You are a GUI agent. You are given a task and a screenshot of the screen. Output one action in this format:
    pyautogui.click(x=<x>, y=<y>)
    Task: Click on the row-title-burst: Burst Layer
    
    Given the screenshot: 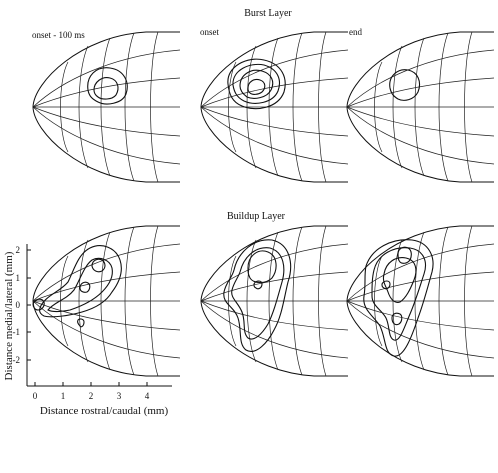 What is the action you would take?
    pyautogui.click(x=268, y=13)
    